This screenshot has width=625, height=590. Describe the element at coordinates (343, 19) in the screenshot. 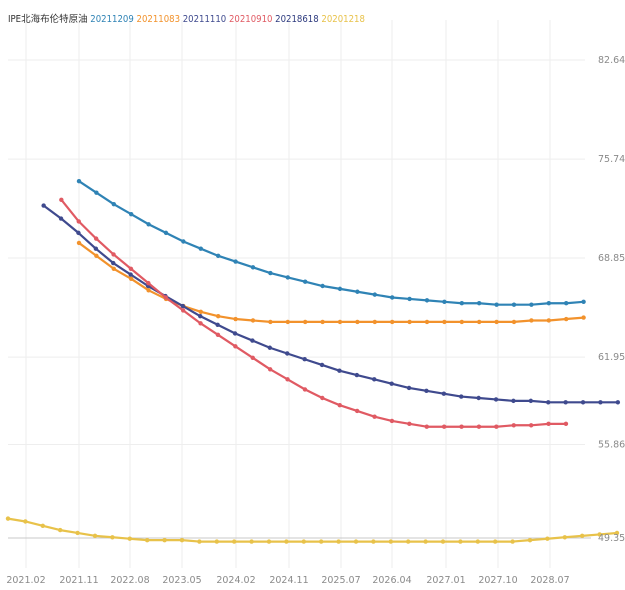

I see `legend-entry: 20201218` at that location.